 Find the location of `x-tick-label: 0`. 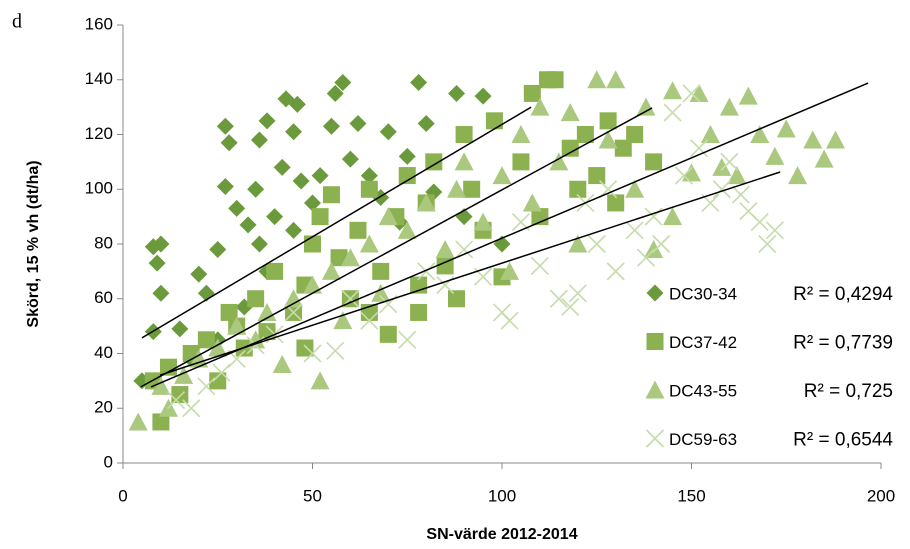

x-tick-label: 0 is located at coordinates (122, 495).